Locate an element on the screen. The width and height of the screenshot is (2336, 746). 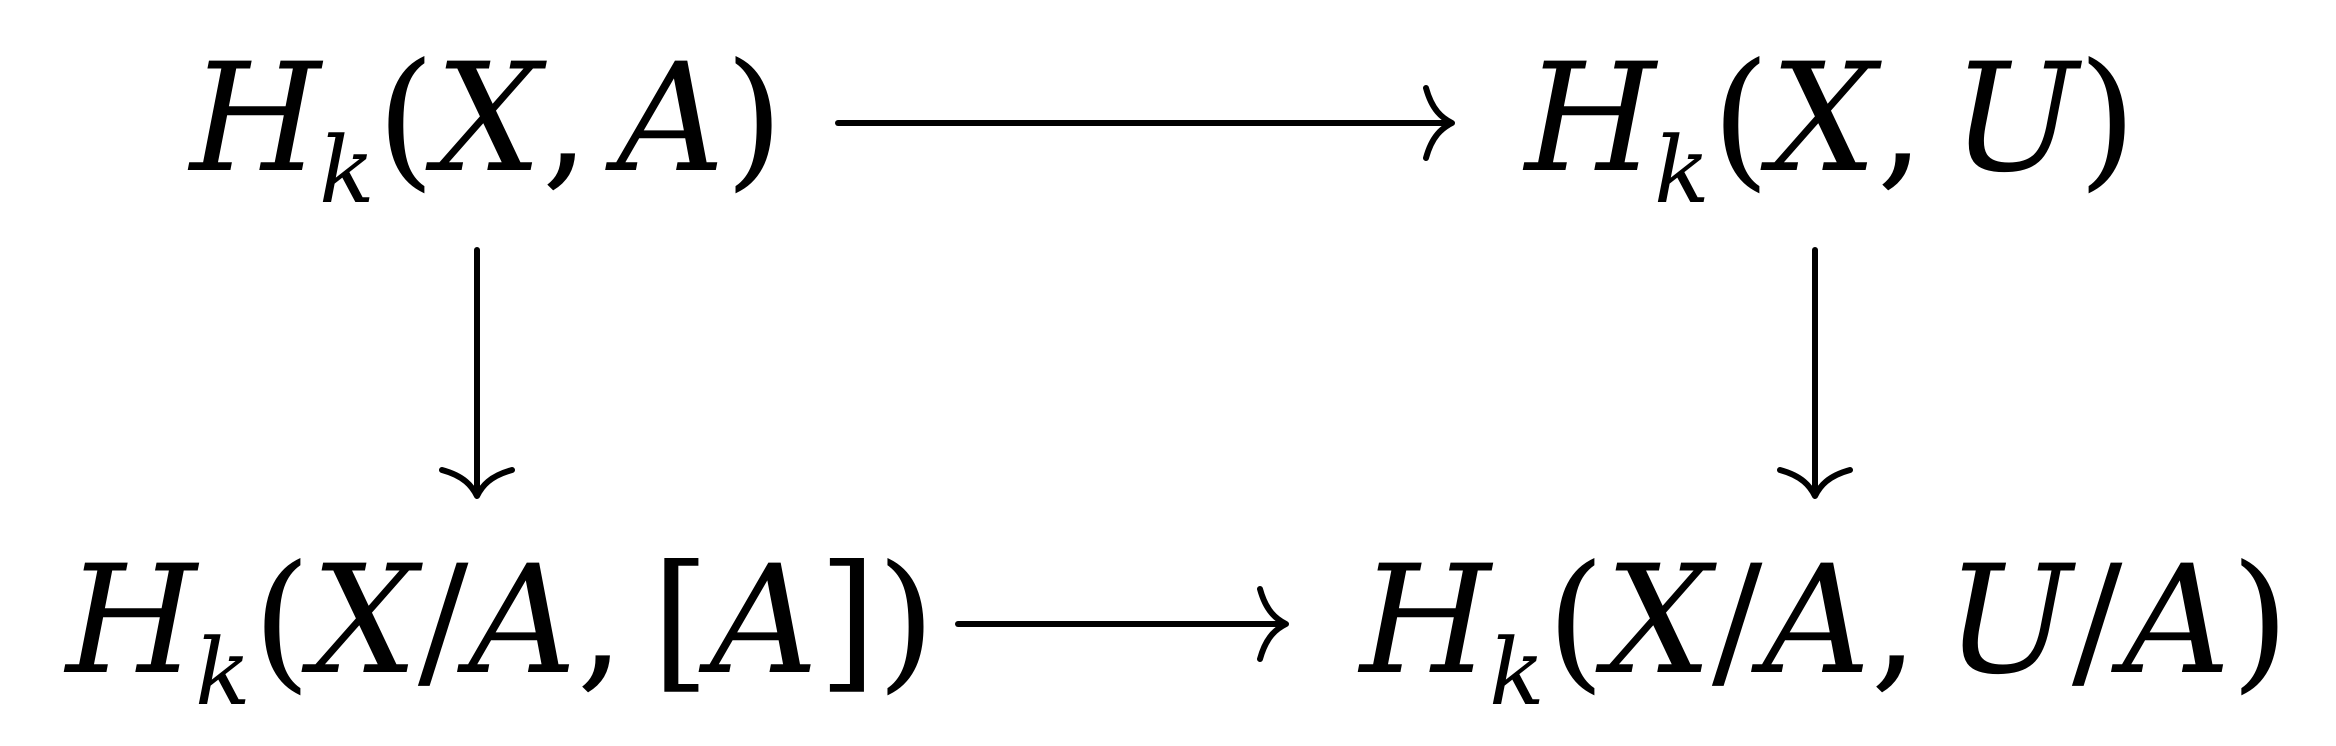
node-top-left: Hk(X, A) is located at coordinates (486, 130).